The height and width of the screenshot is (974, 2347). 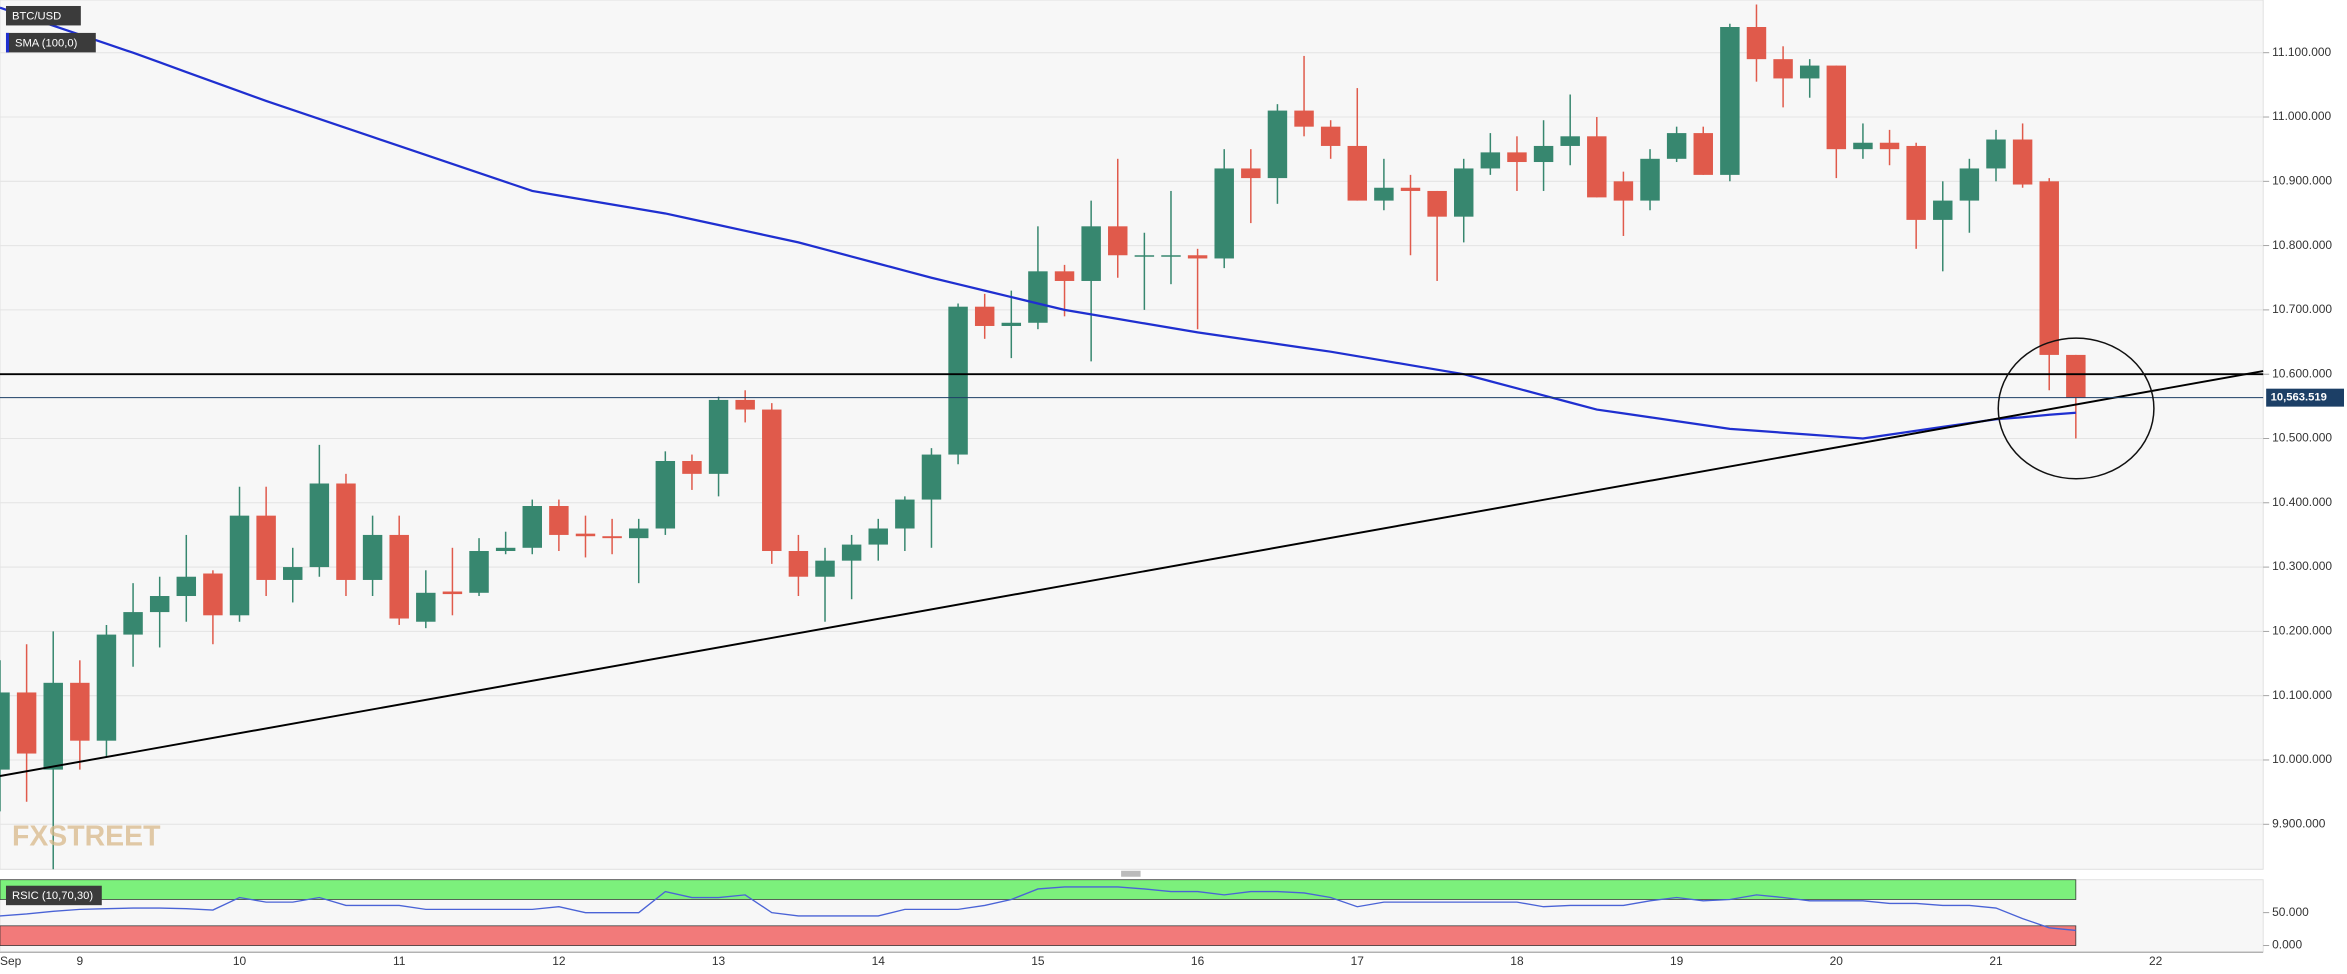 What do you see at coordinates (1837, 961) in the screenshot?
I see `x-tick-label: 20` at bounding box center [1837, 961].